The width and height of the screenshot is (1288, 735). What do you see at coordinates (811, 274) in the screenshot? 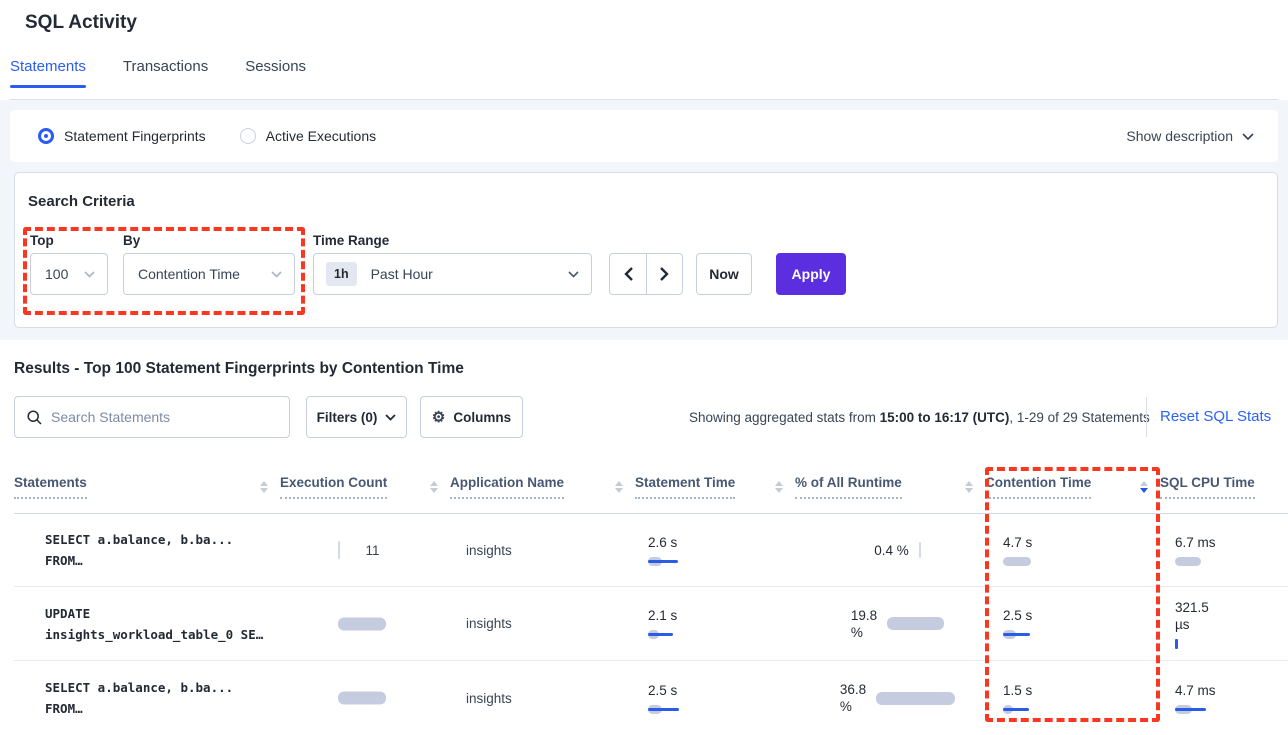
I see `apply-button: Apply` at bounding box center [811, 274].